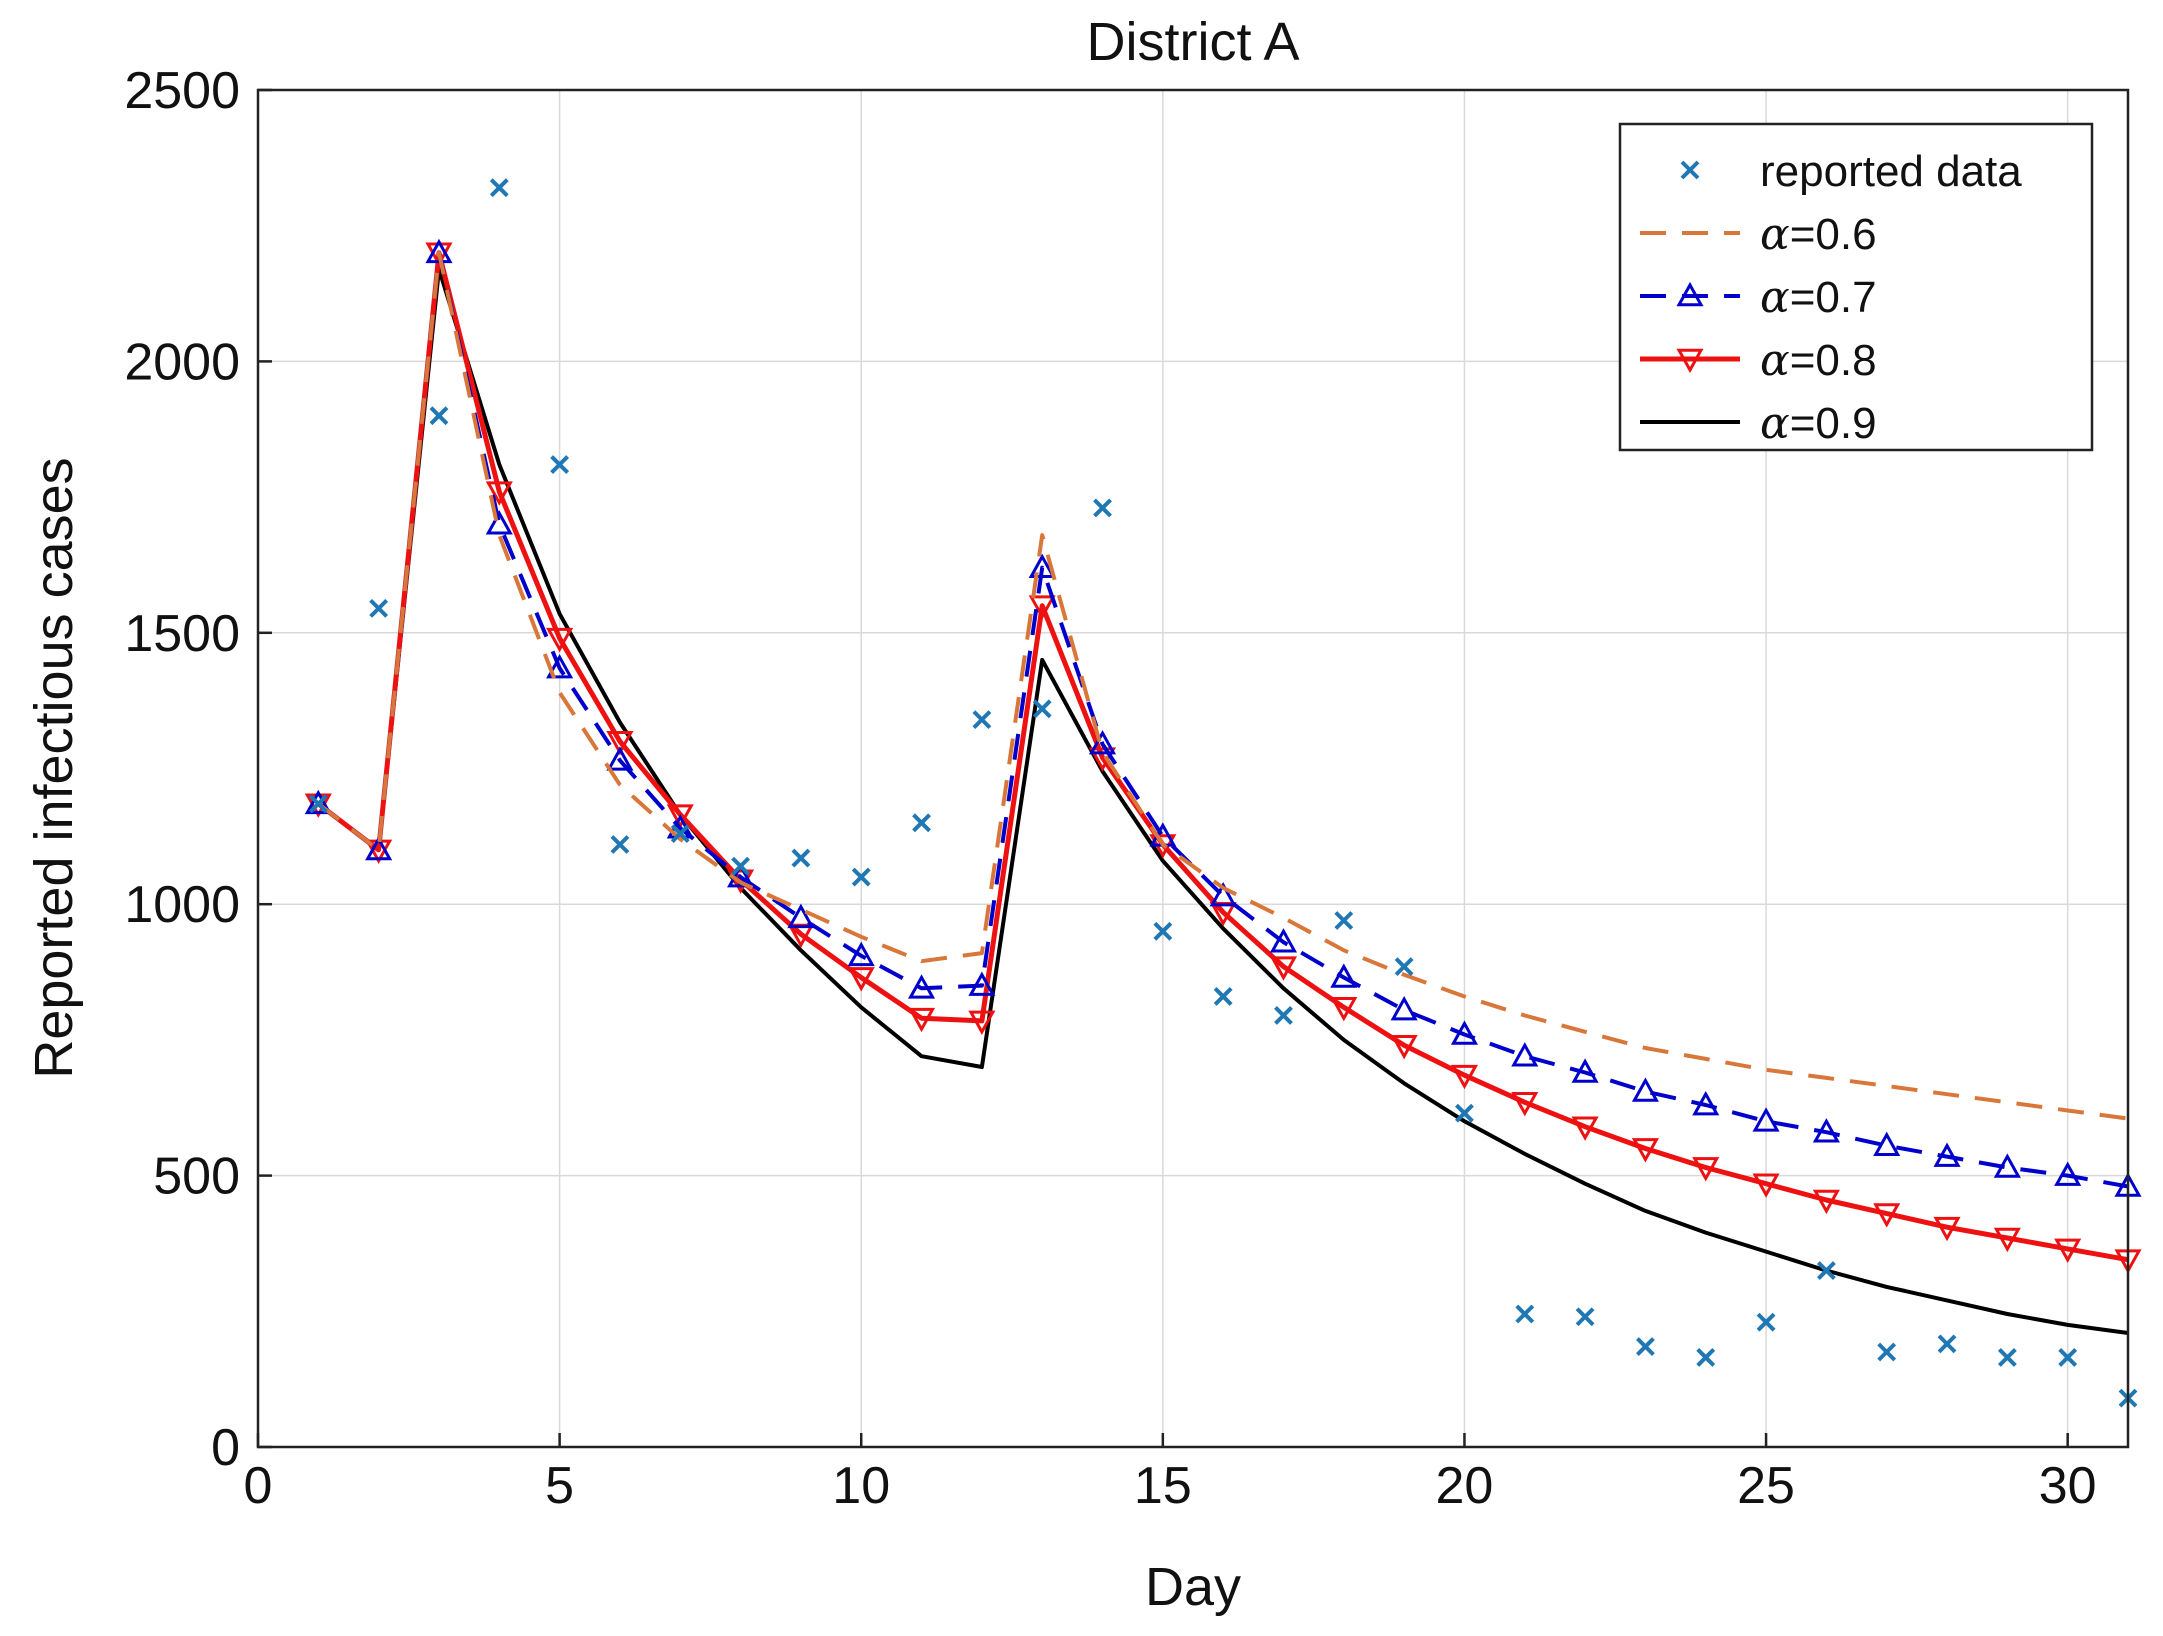 The image size is (2163, 1636). I want to click on legend-triangle-down-marker, so click(1690, 361).